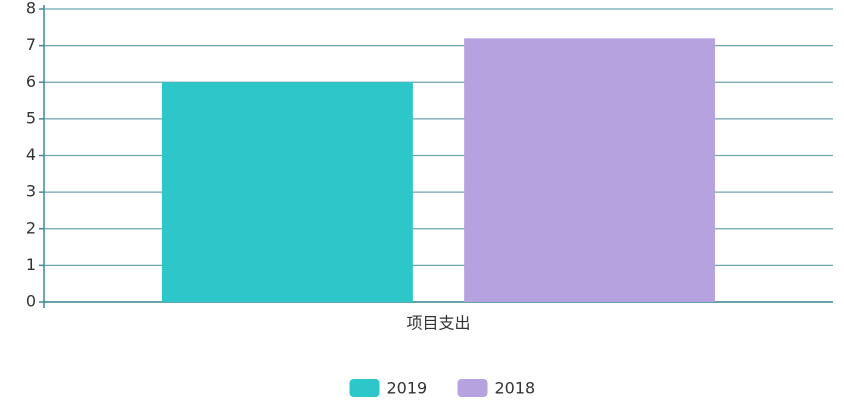 Image resolution: width=844 pixels, height=408 pixels. Describe the element at coordinates (31, 264) in the screenshot. I see `y-tick-label: 1` at that location.